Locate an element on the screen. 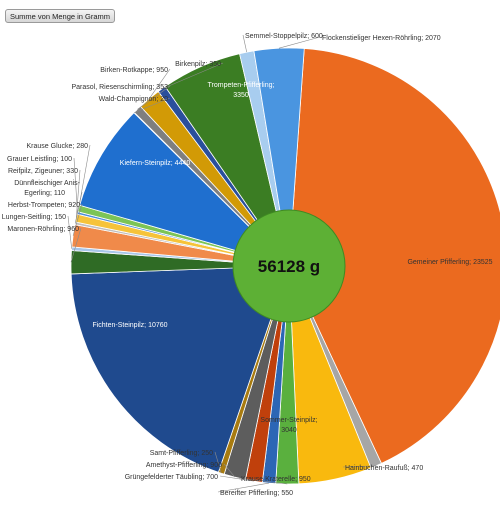  center-total-disc is located at coordinates (289, 266).